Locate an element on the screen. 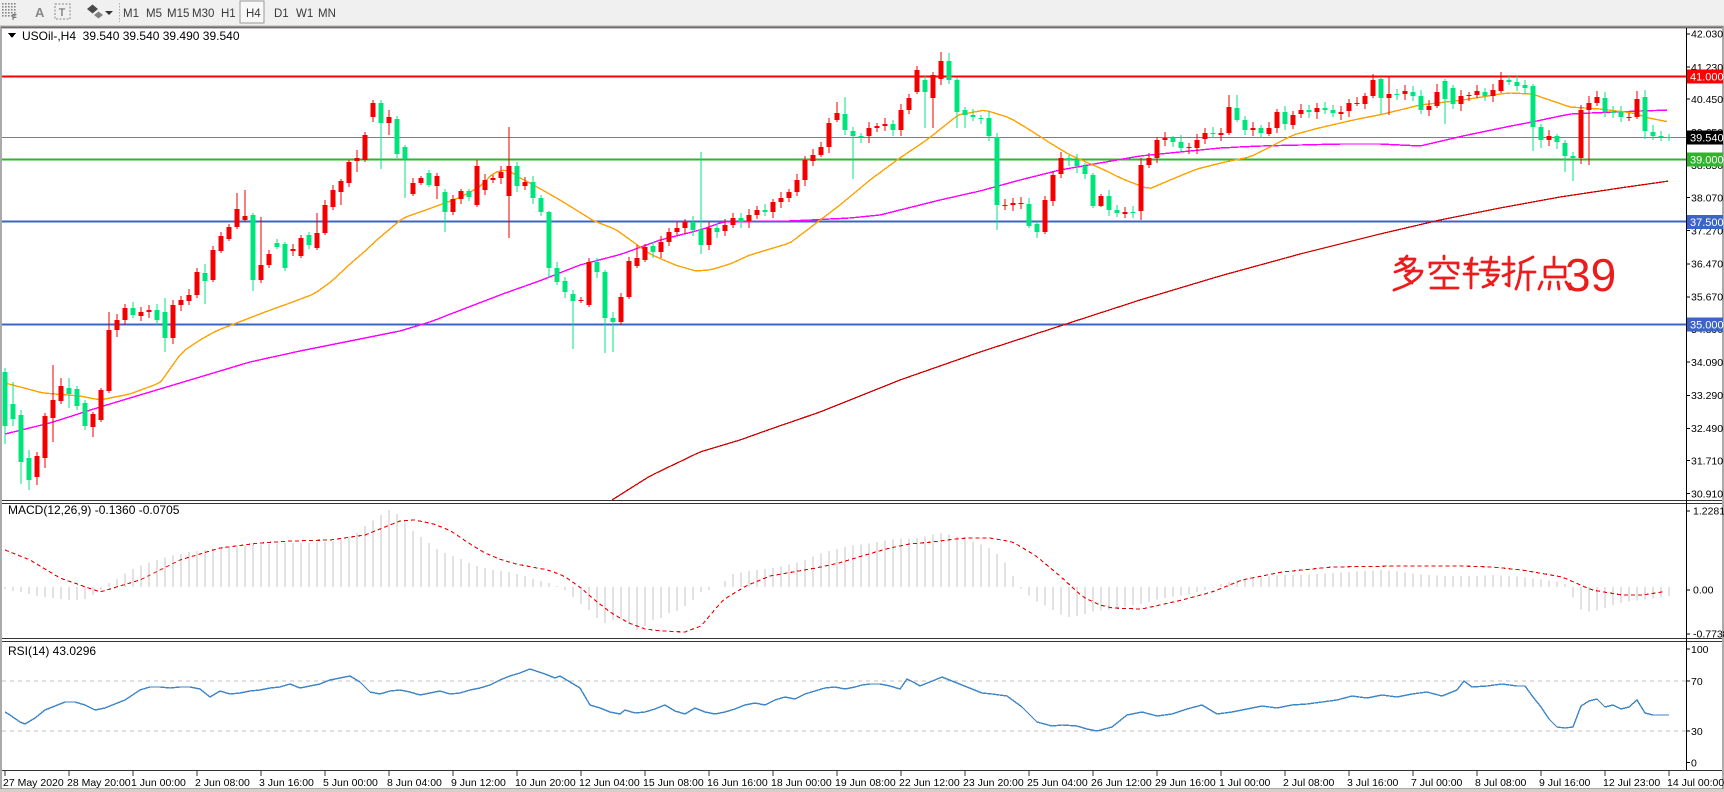 This screenshot has width=1724, height=792. svg-text: 39.000 is located at coordinates (1707, 161).